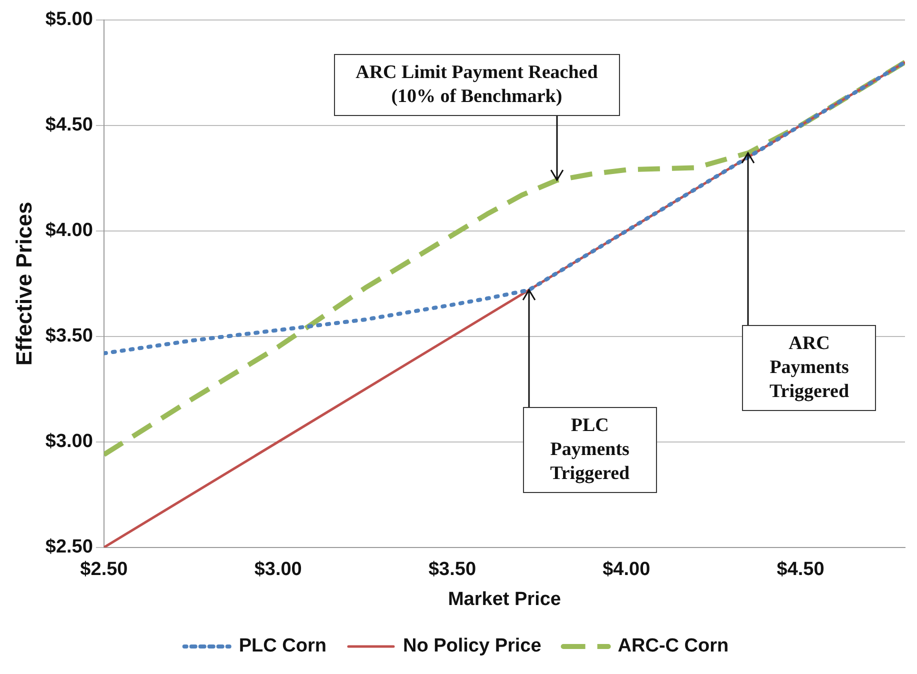 This screenshot has width=917, height=674. Describe the element at coordinates (282, 646) in the screenshot. I see `legend-label: PLC Corn` at that location.